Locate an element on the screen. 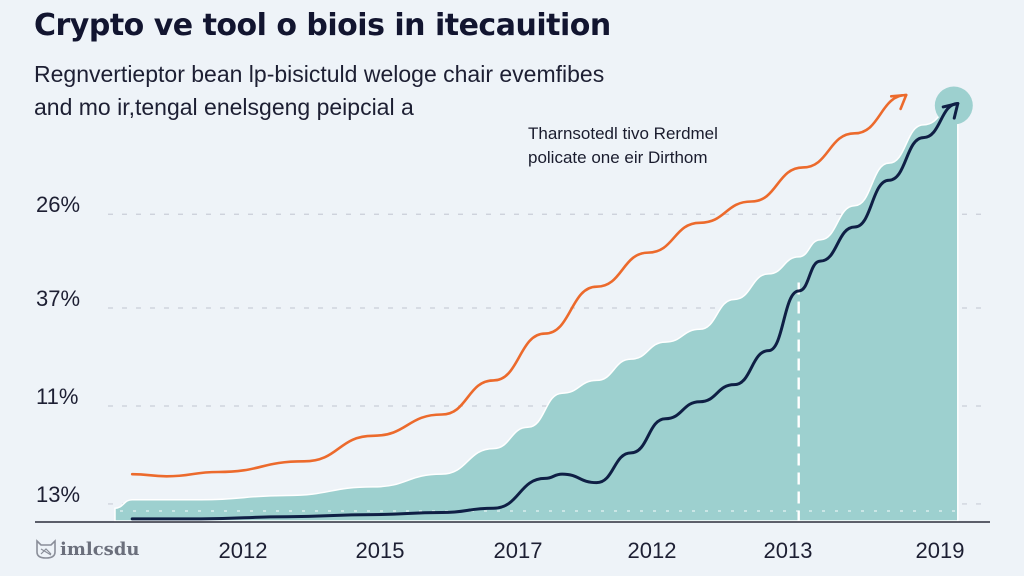  brand-label: imlcsdu is located at coordinates (100, 549).